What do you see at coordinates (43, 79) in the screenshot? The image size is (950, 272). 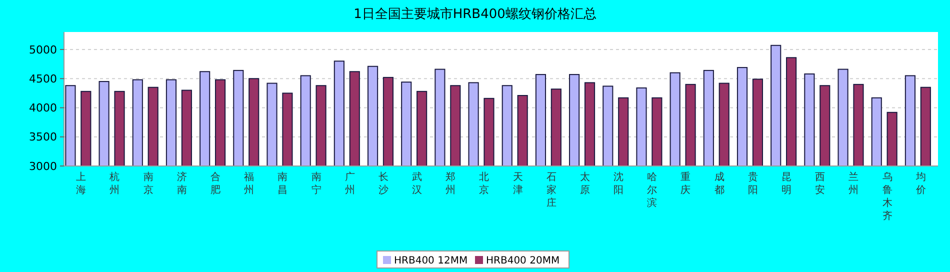 I see `y-tick-label: 4500` at bounding box center [43, 79].